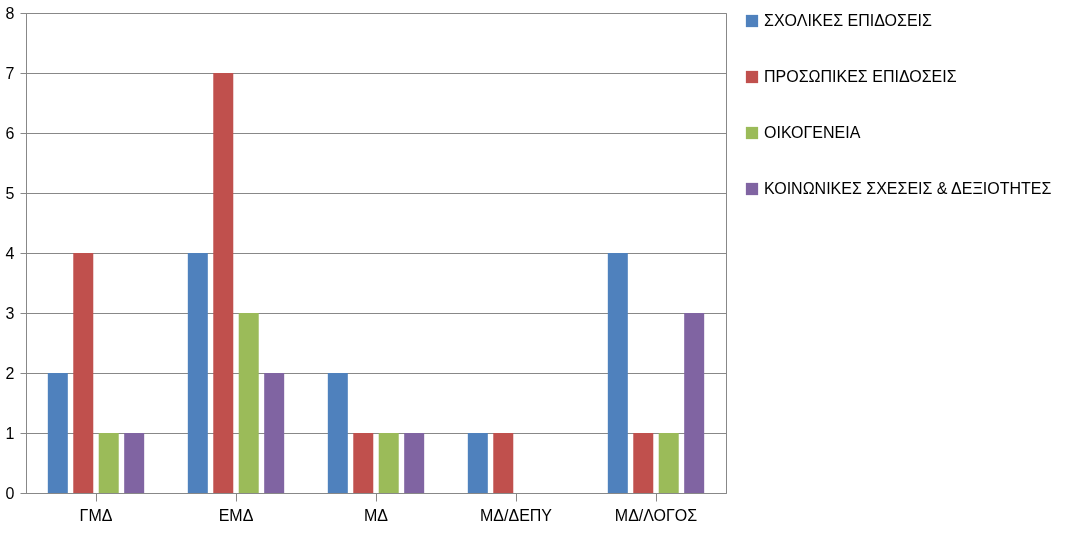  Describe the element at coordinates (10, 13) in the screenshot. I see `y-tick-label: 8` at that location.